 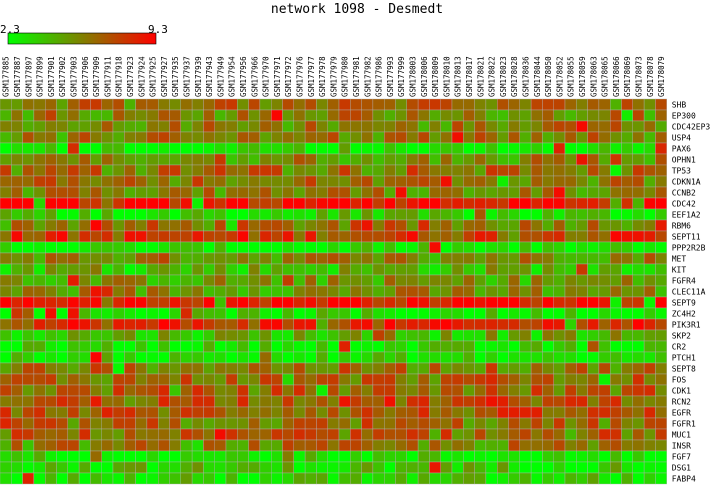 I want to click on column-label: GSM177979, so click(x=333, y=76).